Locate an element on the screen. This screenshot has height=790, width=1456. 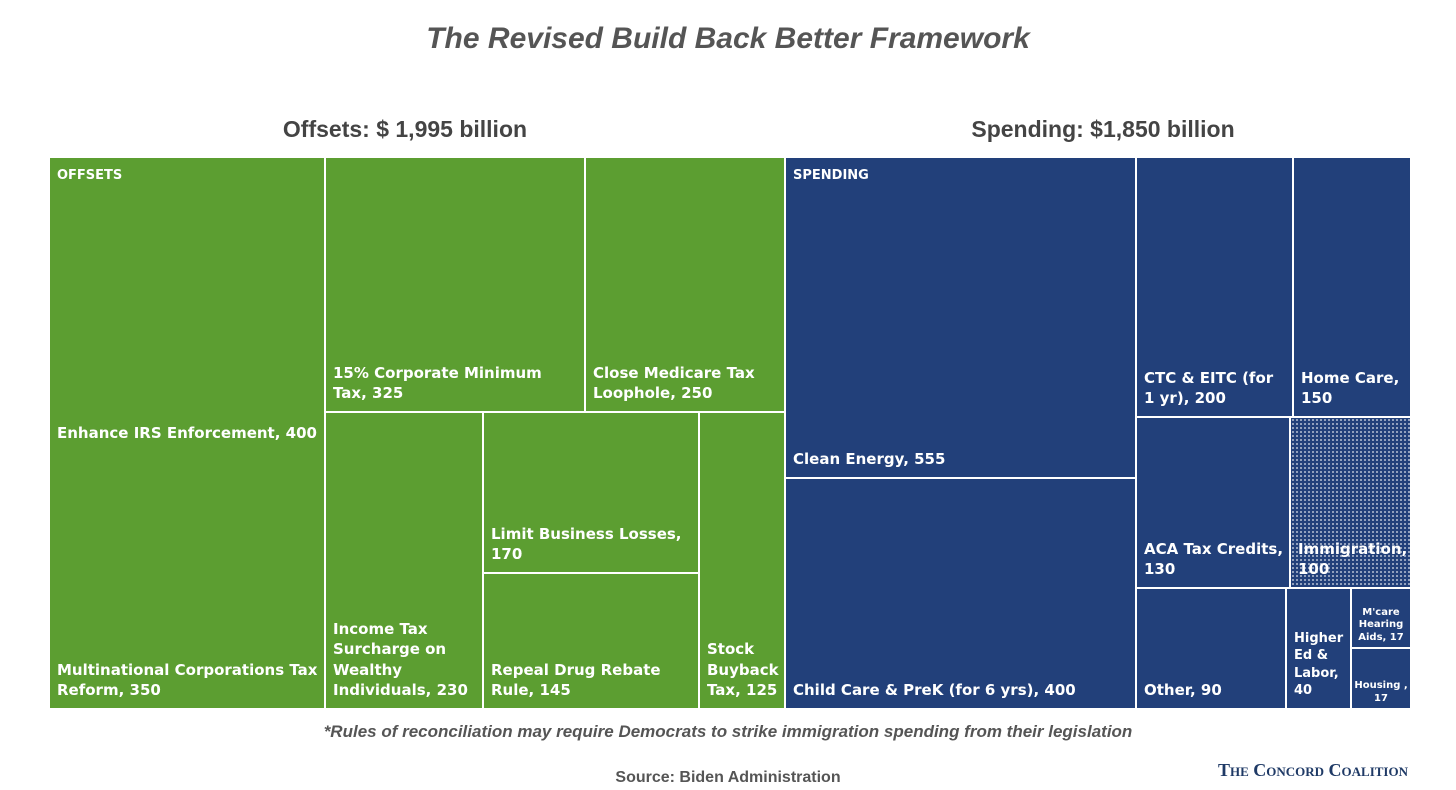
cell-label: Other, 90 is located at coordinates (1183, 689).